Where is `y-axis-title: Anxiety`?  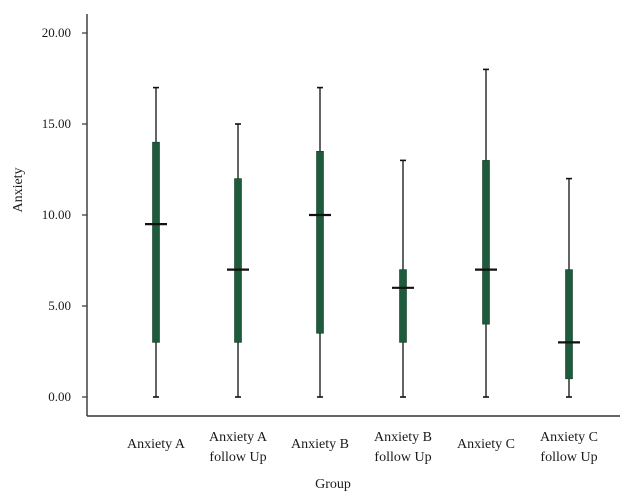 y-axis-title: Anxiety is located at coordinates (18, 189).